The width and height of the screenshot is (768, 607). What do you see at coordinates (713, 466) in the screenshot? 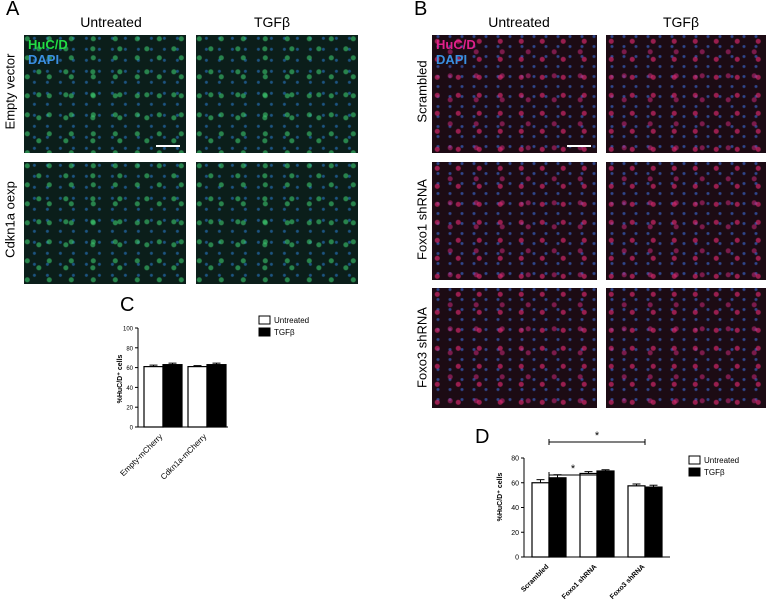
I see `chart-d-legend: Untreated TGFβ` at bounding box center [713, 466].